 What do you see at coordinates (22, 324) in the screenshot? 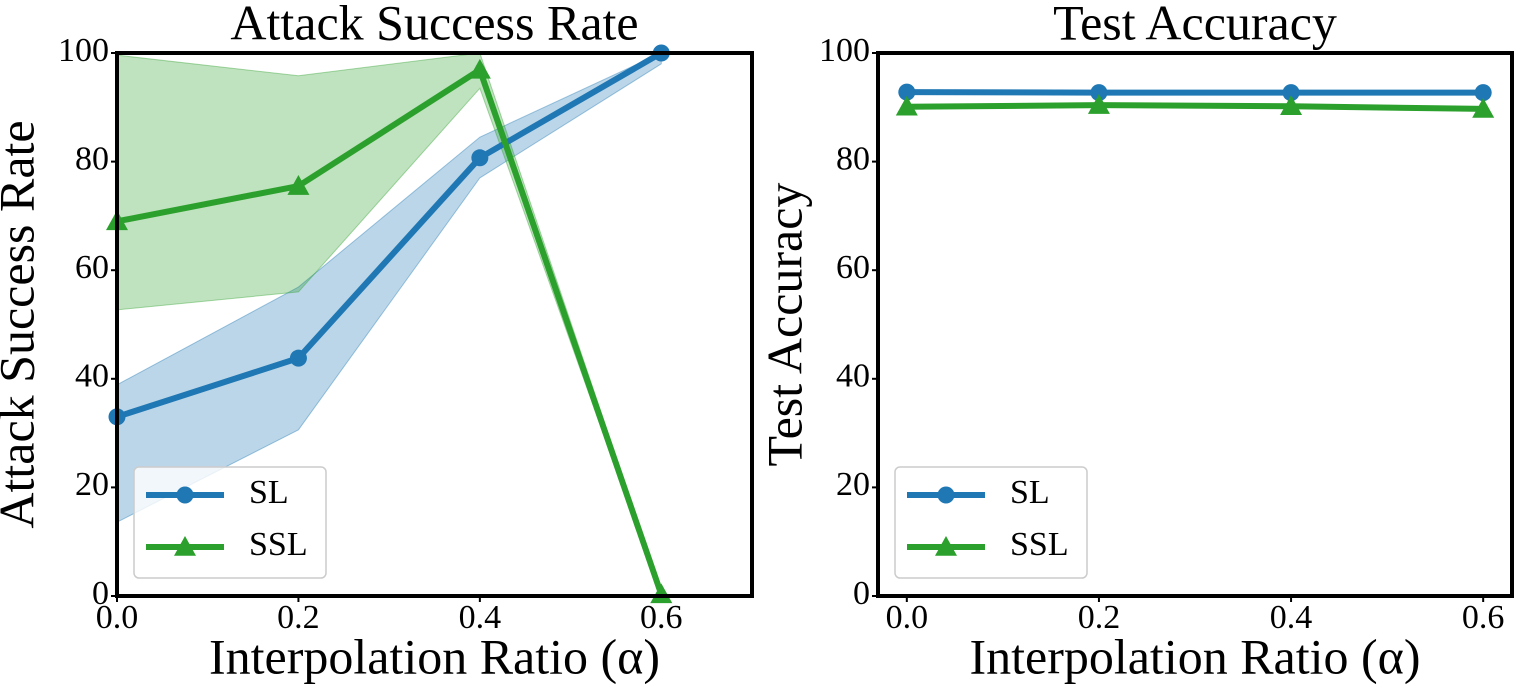
I see `y-axis-label: Attack Success Rate` at bounding box center [22, 324].